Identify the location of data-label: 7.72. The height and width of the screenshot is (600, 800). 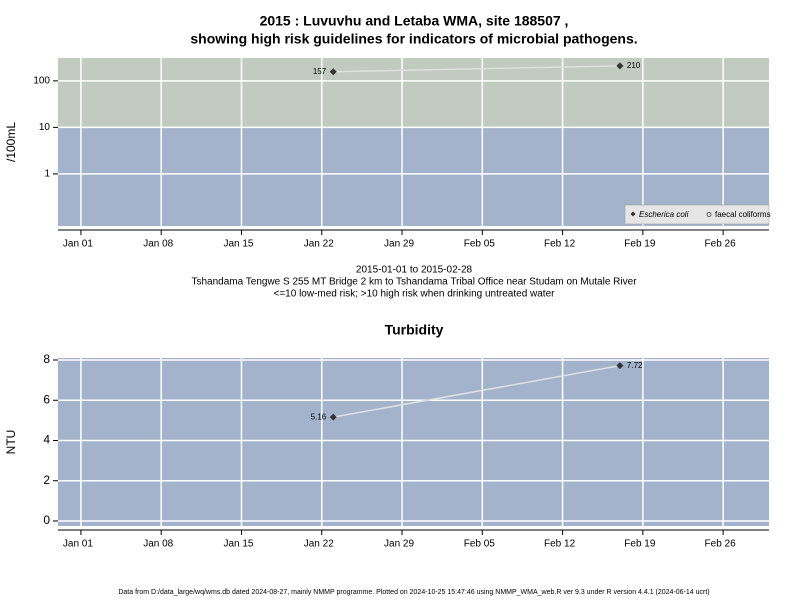
(635, 365).